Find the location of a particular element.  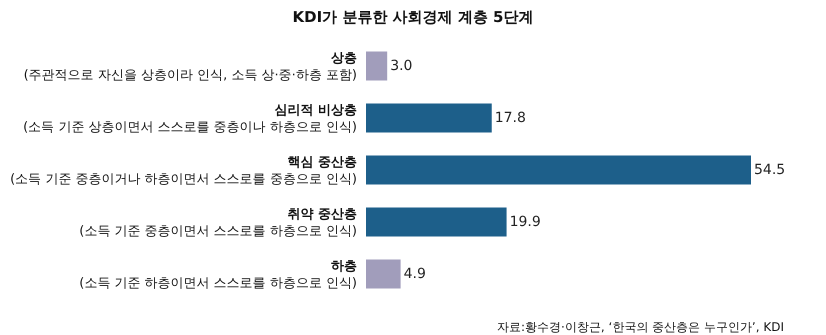

data-label: 54.5 is located at coordinates (770, 170).